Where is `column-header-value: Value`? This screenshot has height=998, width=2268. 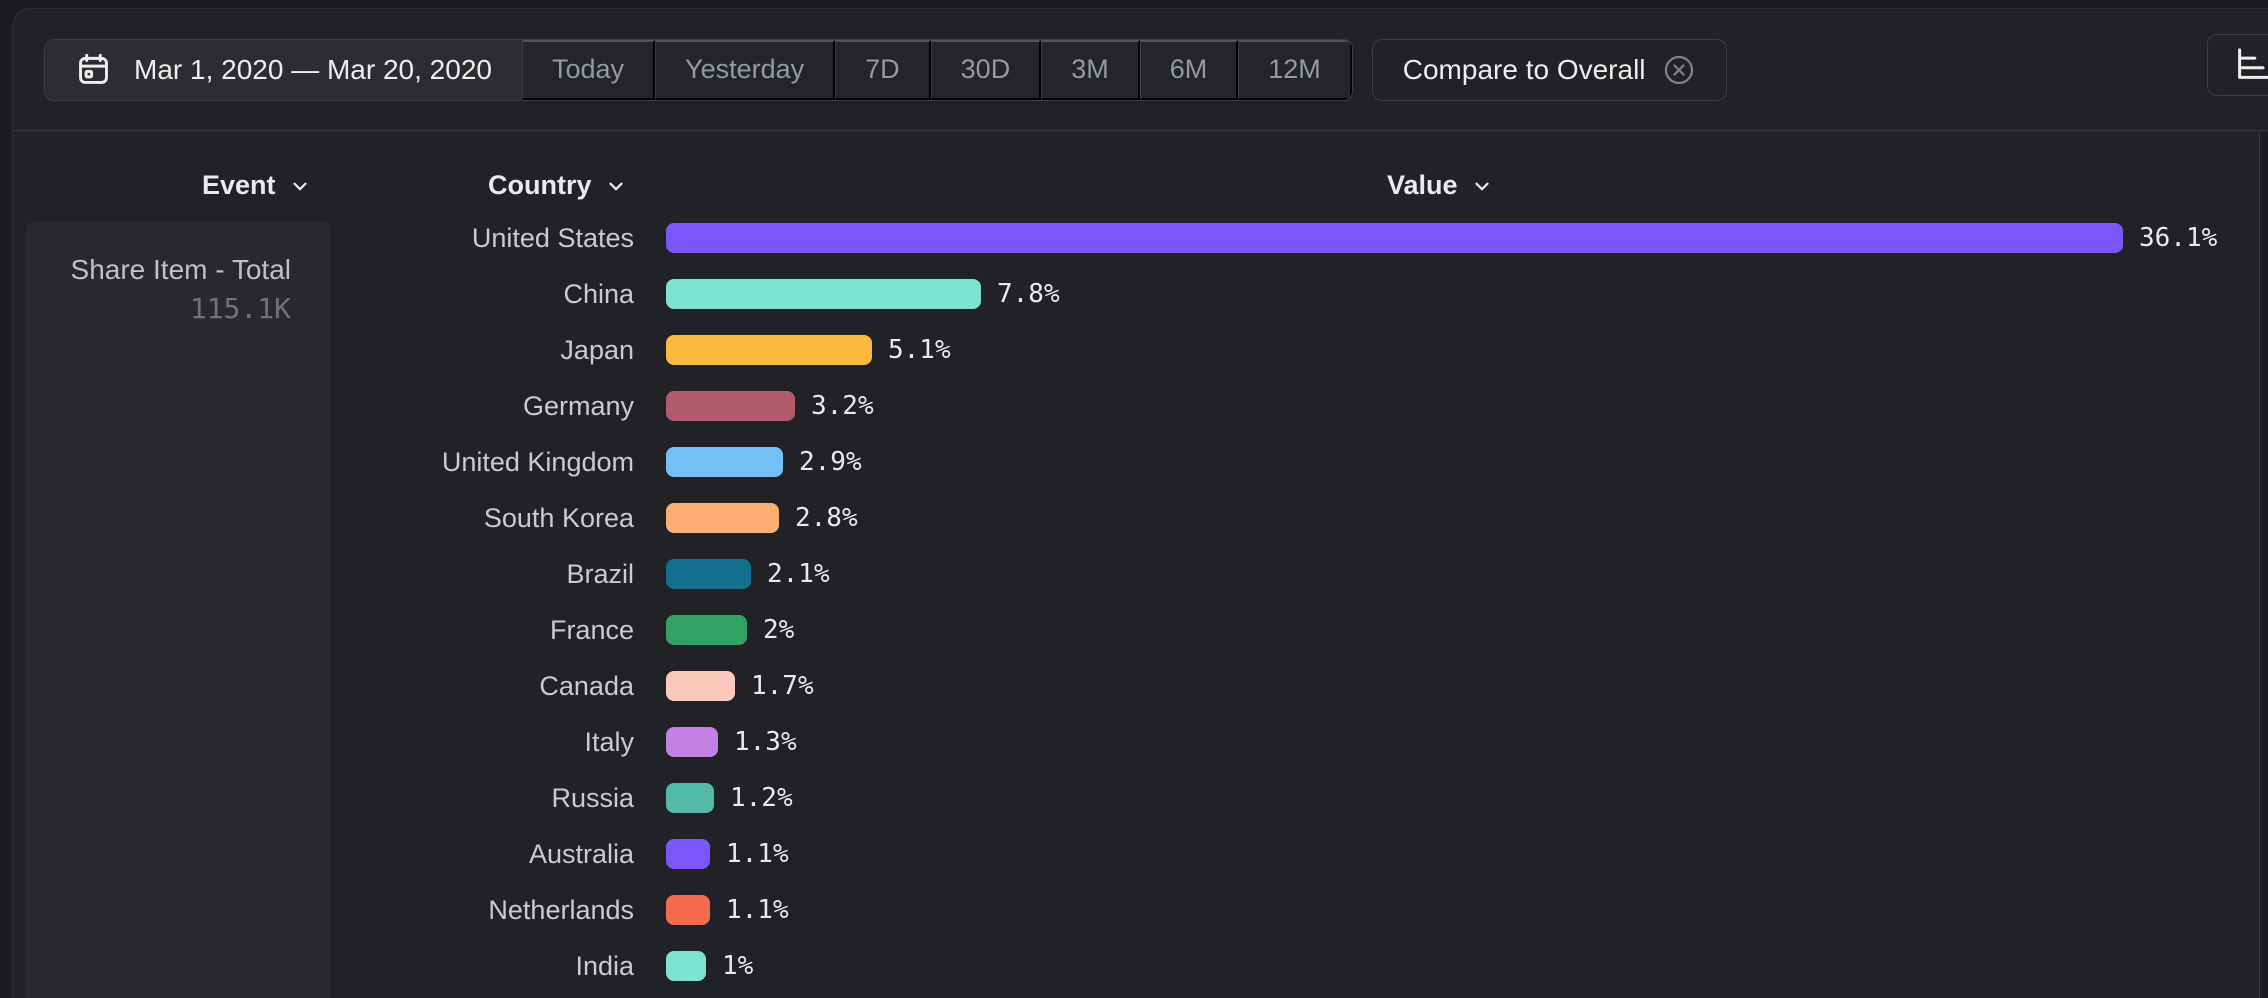
column-header-value: Value is located at coordinates (1440, 185).